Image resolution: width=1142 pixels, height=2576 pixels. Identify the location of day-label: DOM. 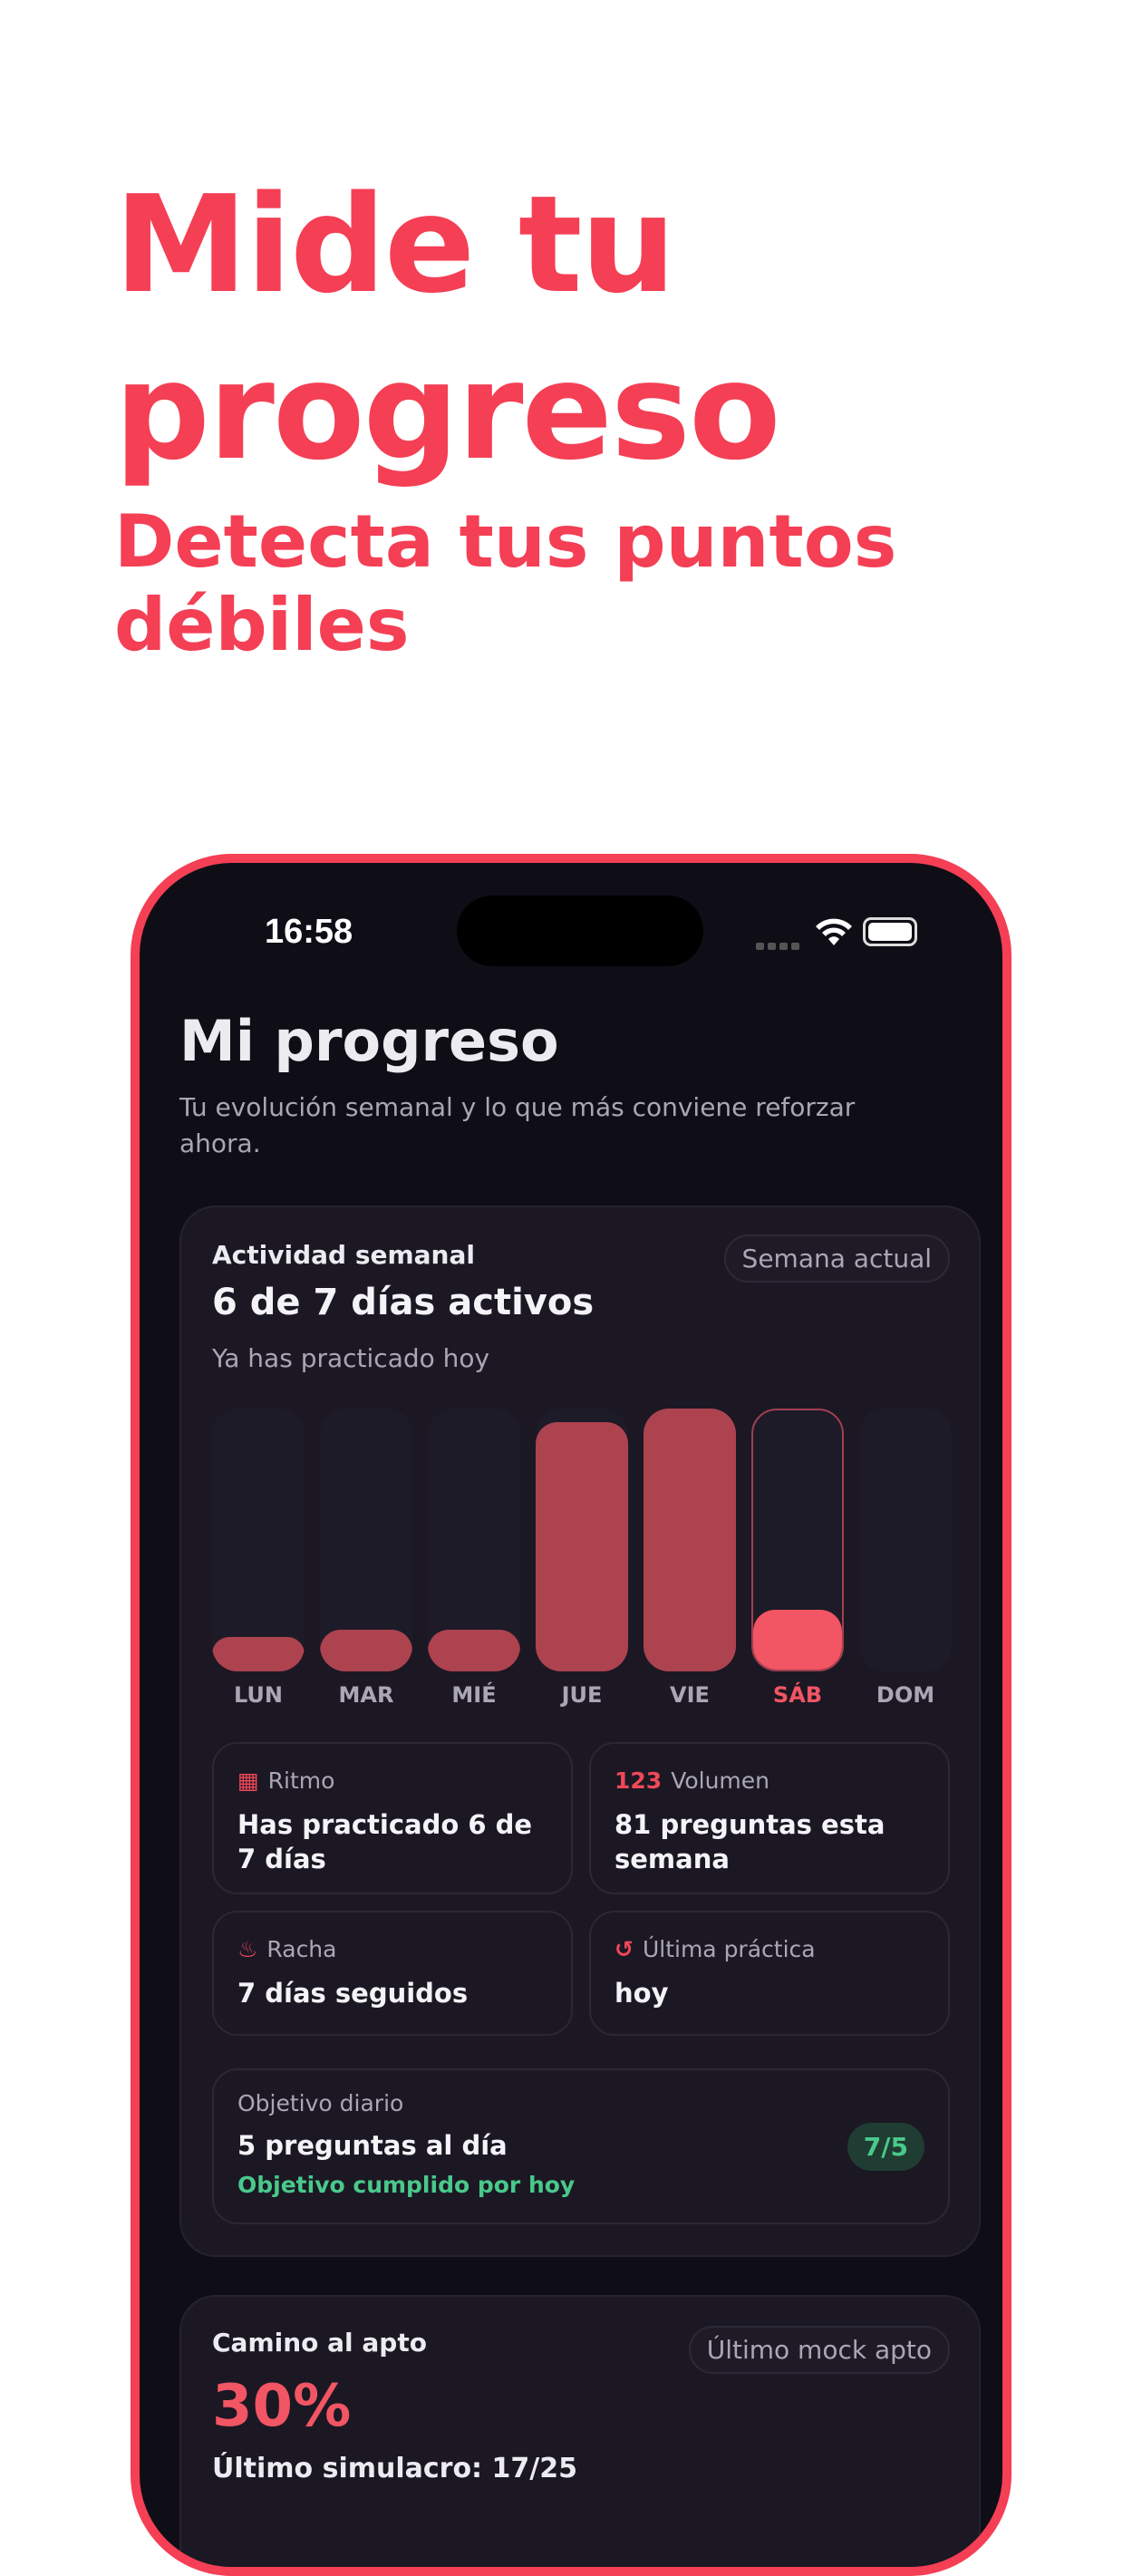
(905, 1695).